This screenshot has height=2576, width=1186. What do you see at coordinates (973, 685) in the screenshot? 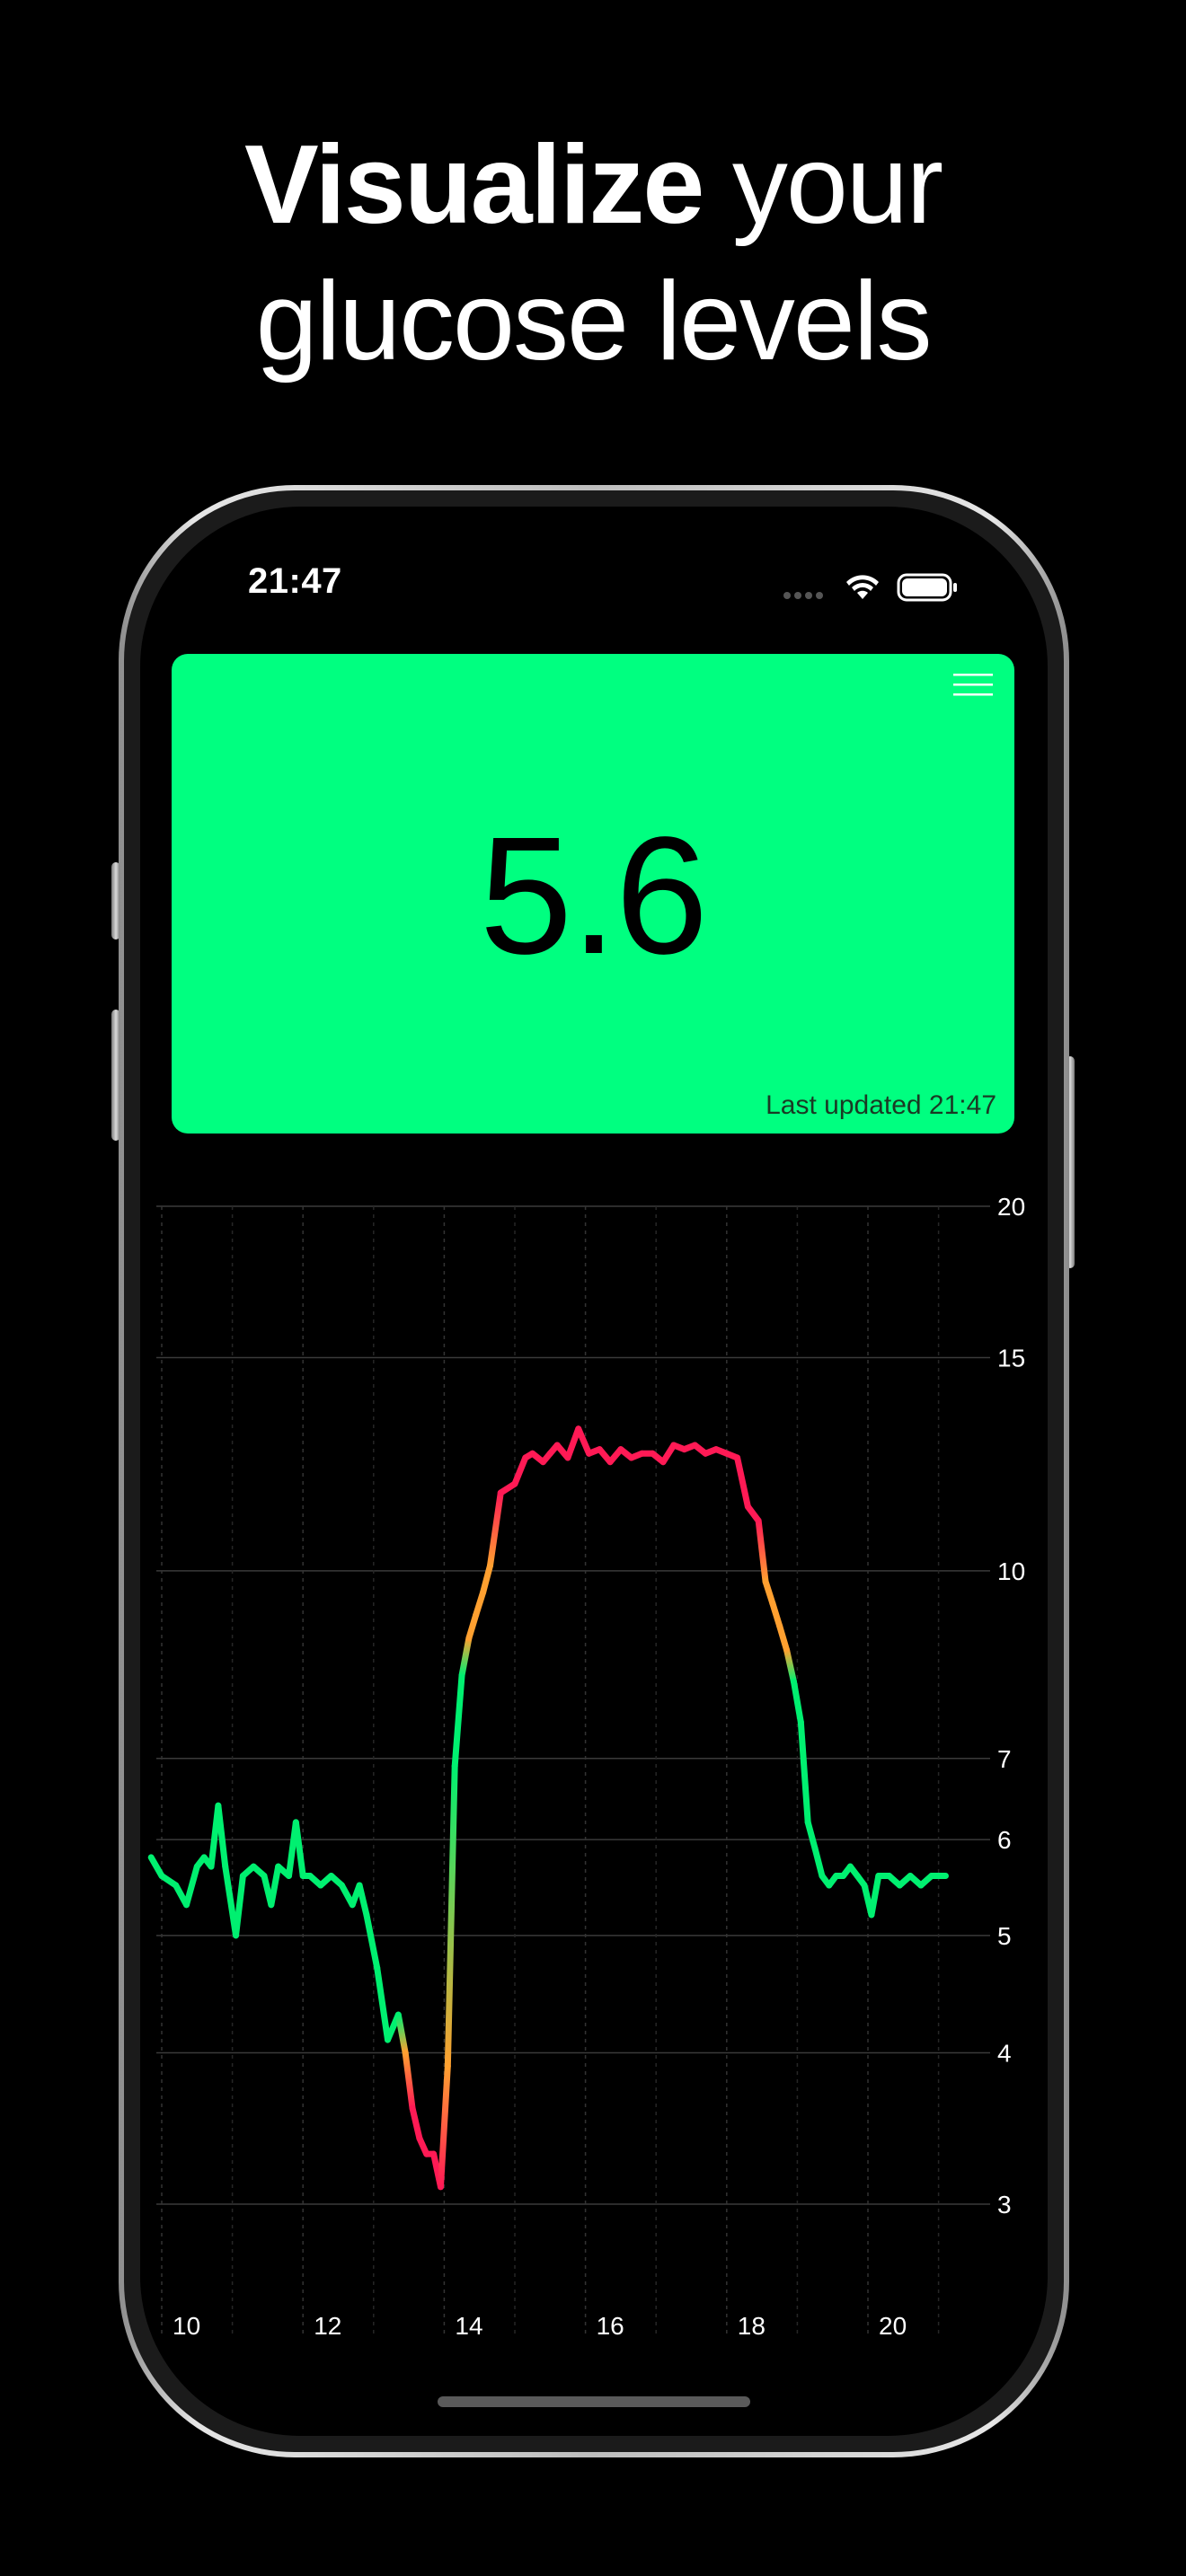
I see `hamburger-menu-icon` at bounding box center [973, 685].